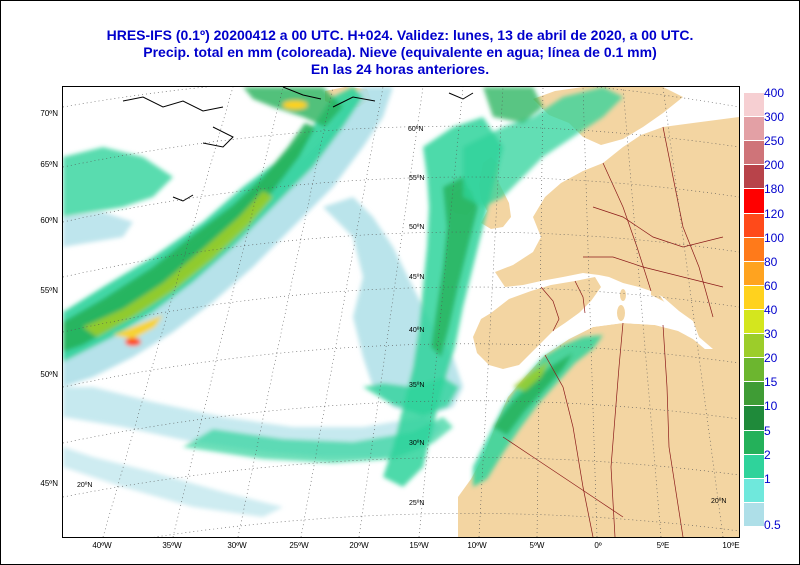 This screenshot has width=800, height=565. I want to click on lon-label-25w: 25ºW, so click(299, 545).